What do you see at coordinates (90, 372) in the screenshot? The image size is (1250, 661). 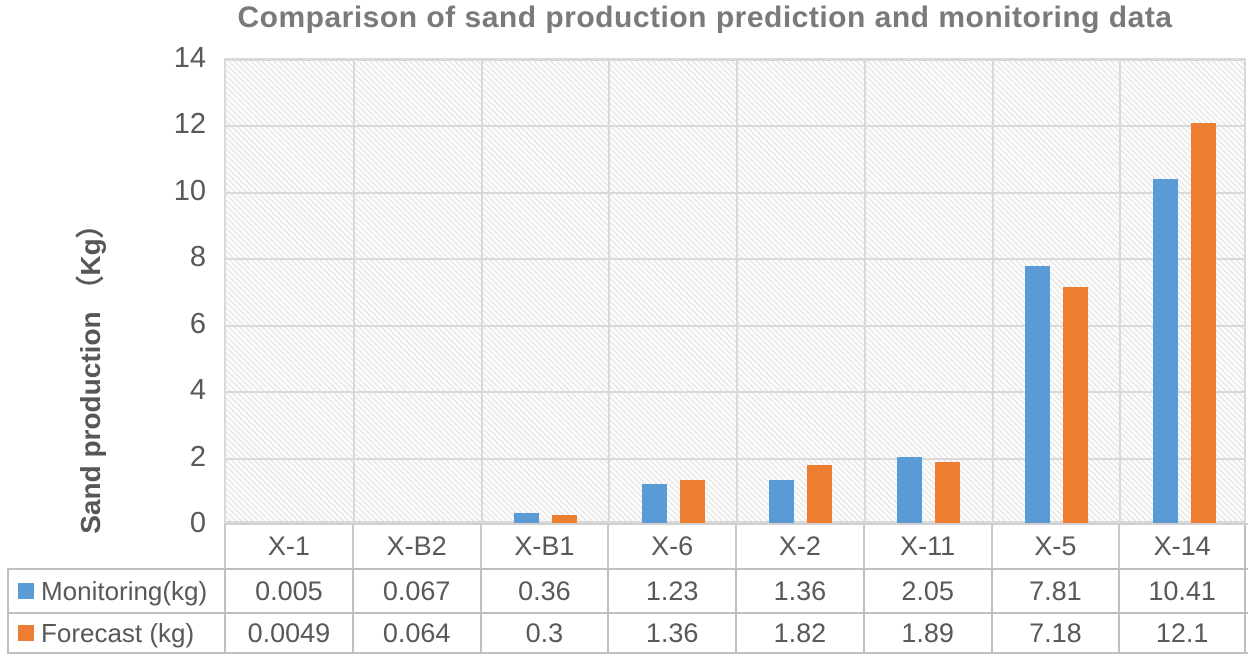 I see `y-axis-title: Sand production （Kg）` at bounding box center [90, 372].